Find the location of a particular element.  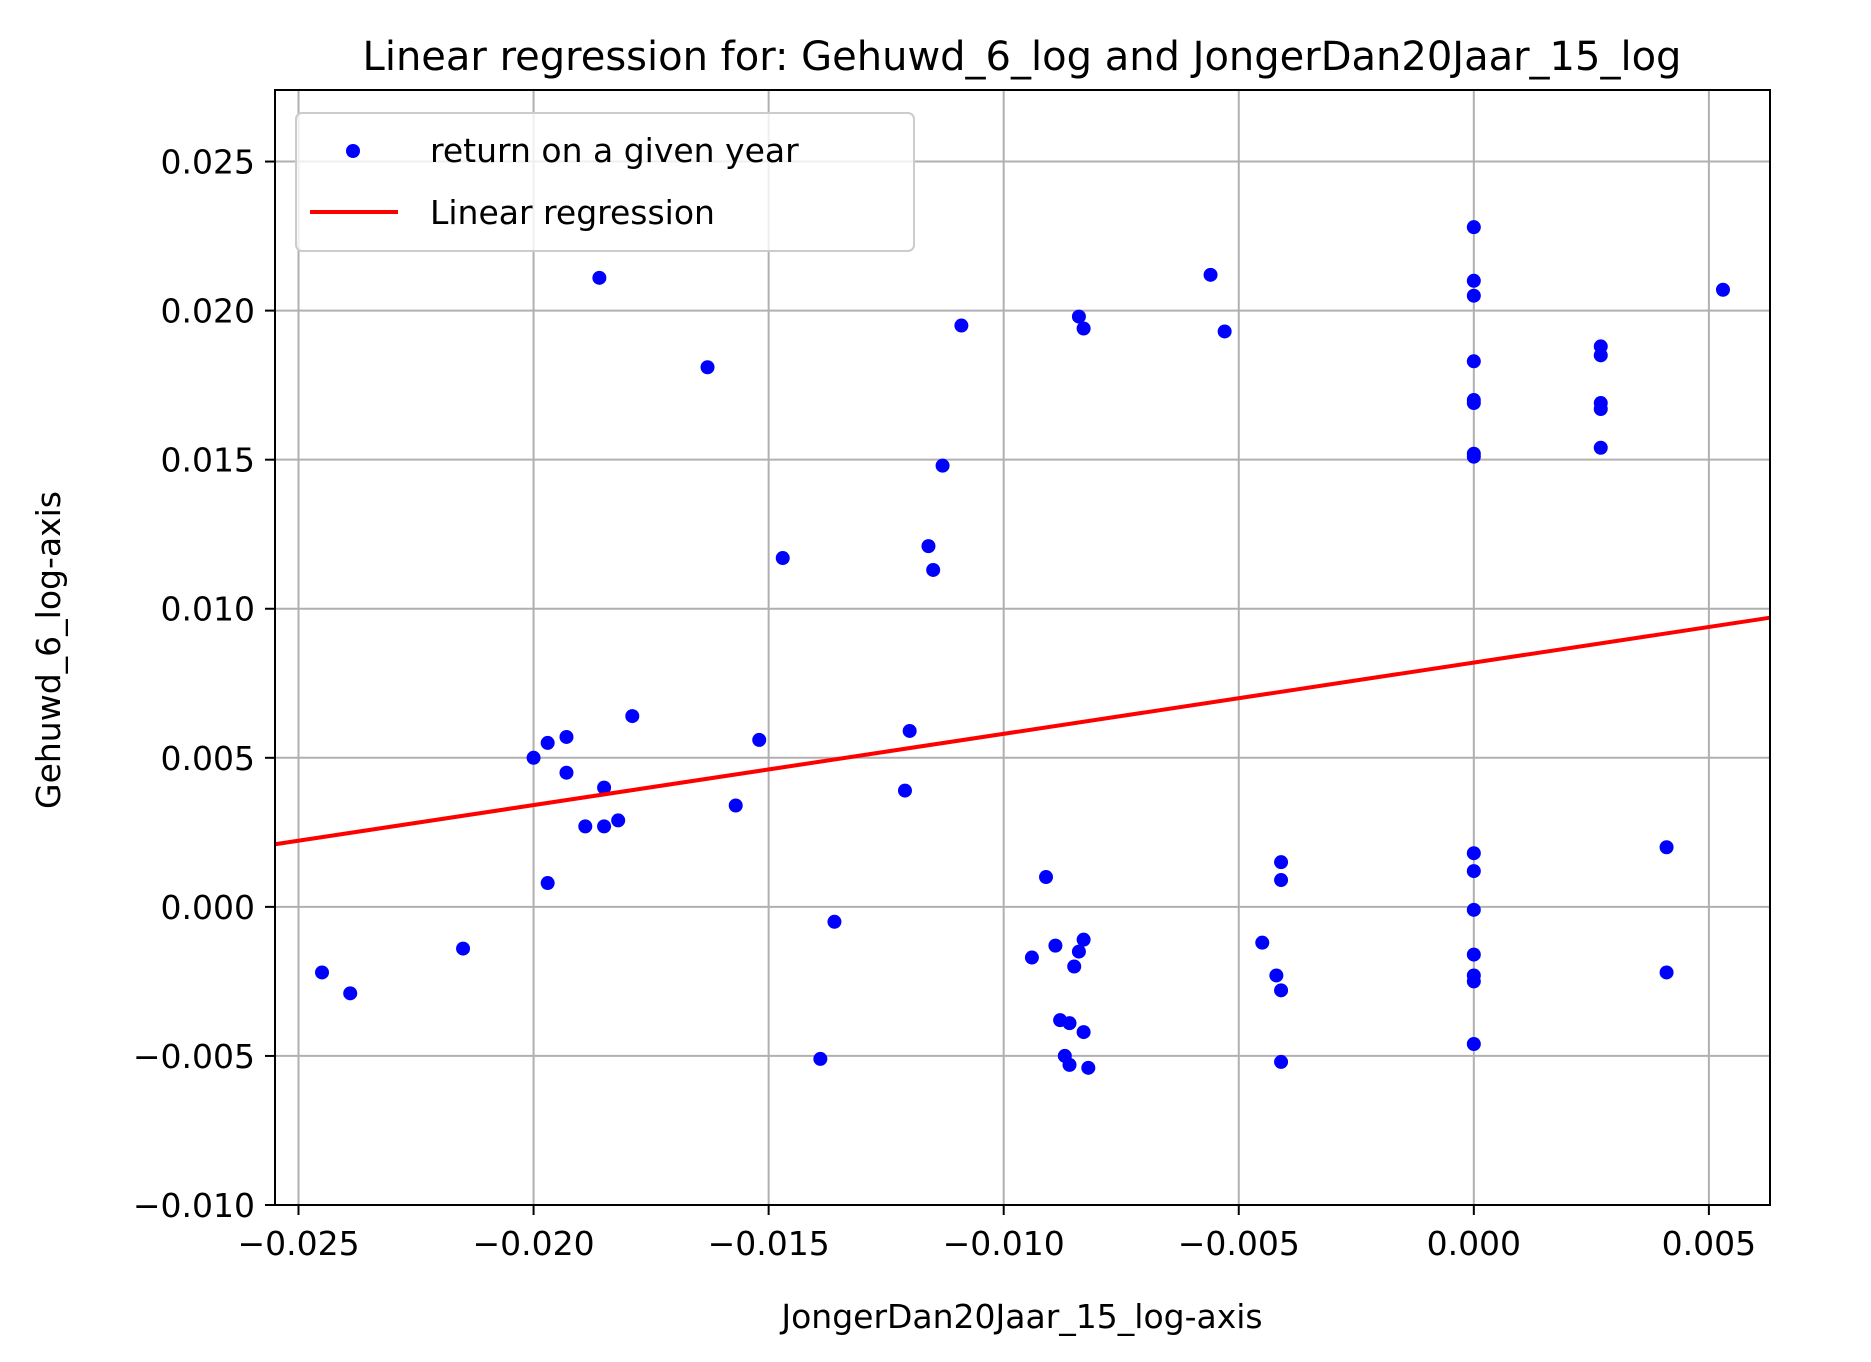

x-tick-label: 0.005 is located at coordinates (1709, 1243).